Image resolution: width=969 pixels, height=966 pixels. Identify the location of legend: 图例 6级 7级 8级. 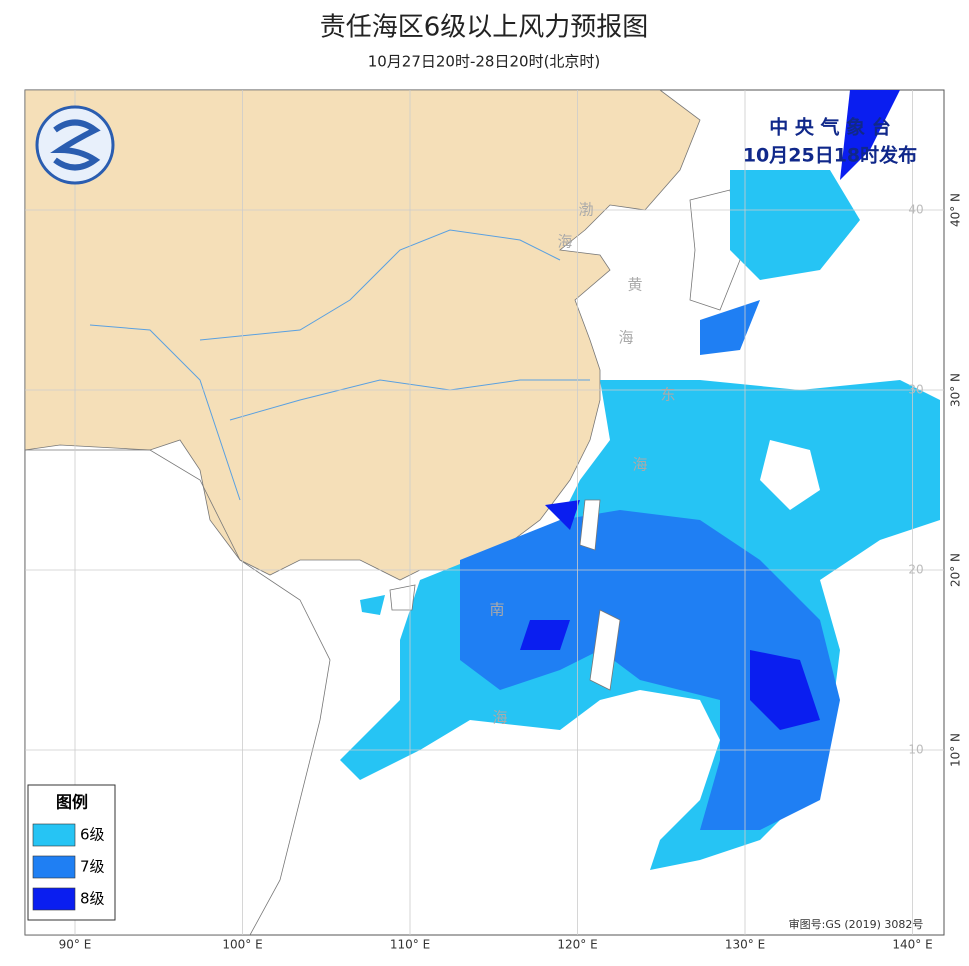
(71, 852).